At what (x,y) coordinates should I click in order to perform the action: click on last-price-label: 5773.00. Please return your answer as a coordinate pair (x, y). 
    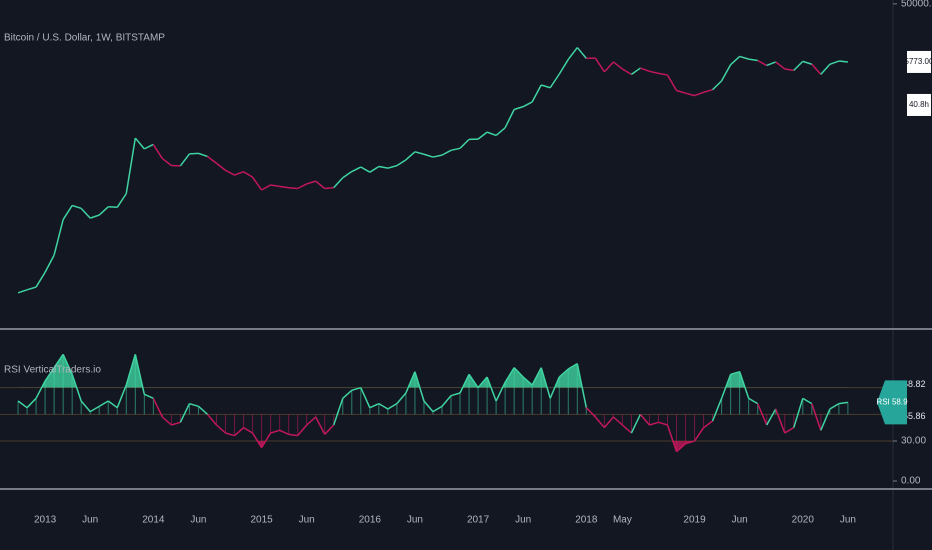
    Looking at the image, I should click on (918, 61).